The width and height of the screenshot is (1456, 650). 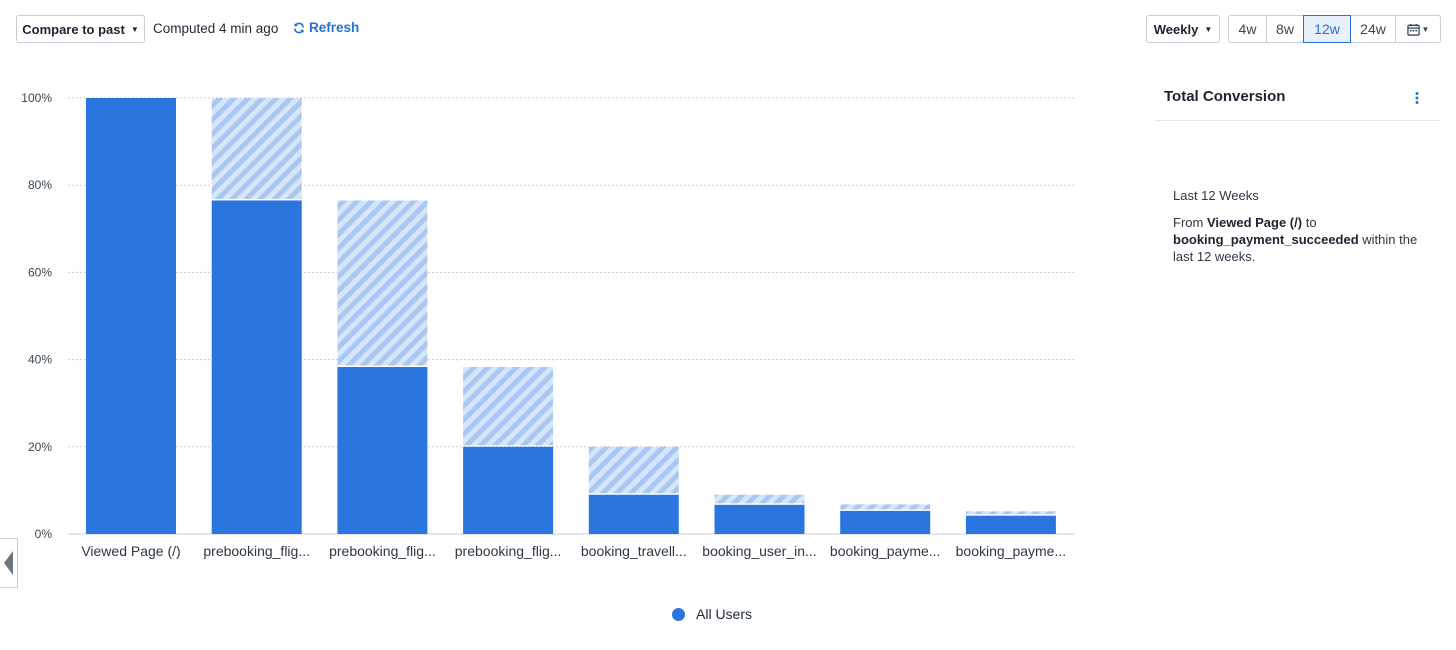 I want to click on compare-label: Compare to past, so click(x=73, y=29).